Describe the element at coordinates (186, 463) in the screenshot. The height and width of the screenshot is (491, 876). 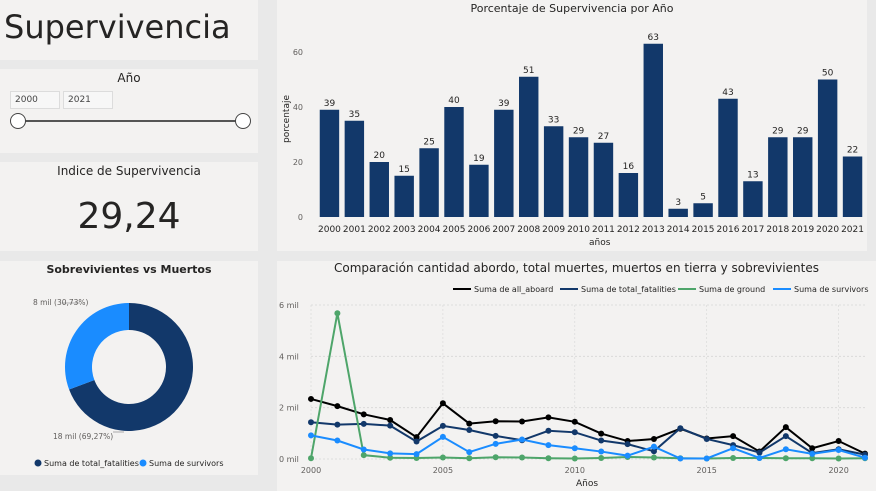
I see `legend-survivors-label: Suma de survivors` at that location.